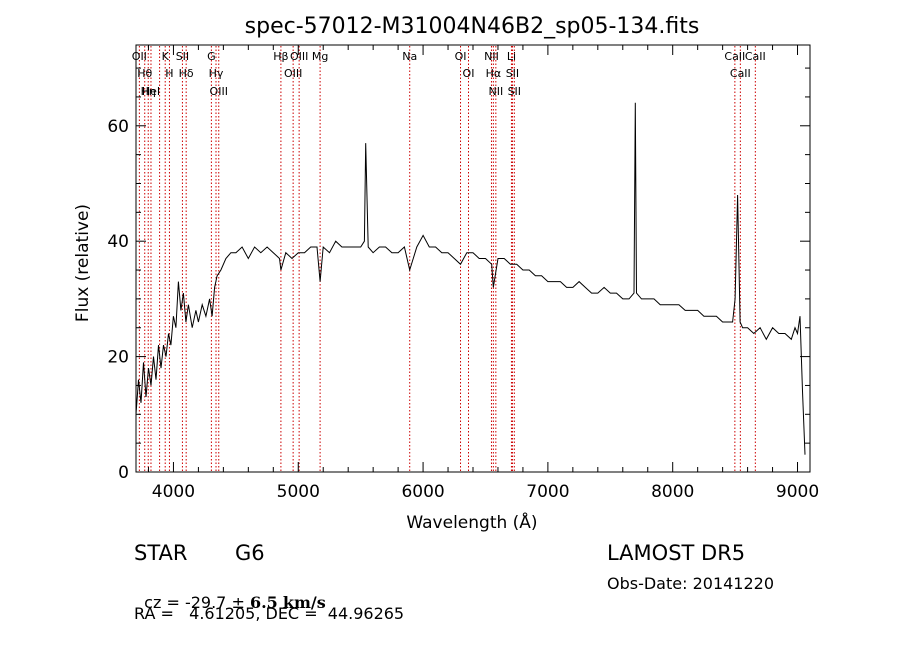 The width and height of the screenshot is (900, 649). Describe the element at coordinates (123, 473) in the screenshot. I see `y-tick-label: 0` at that location.